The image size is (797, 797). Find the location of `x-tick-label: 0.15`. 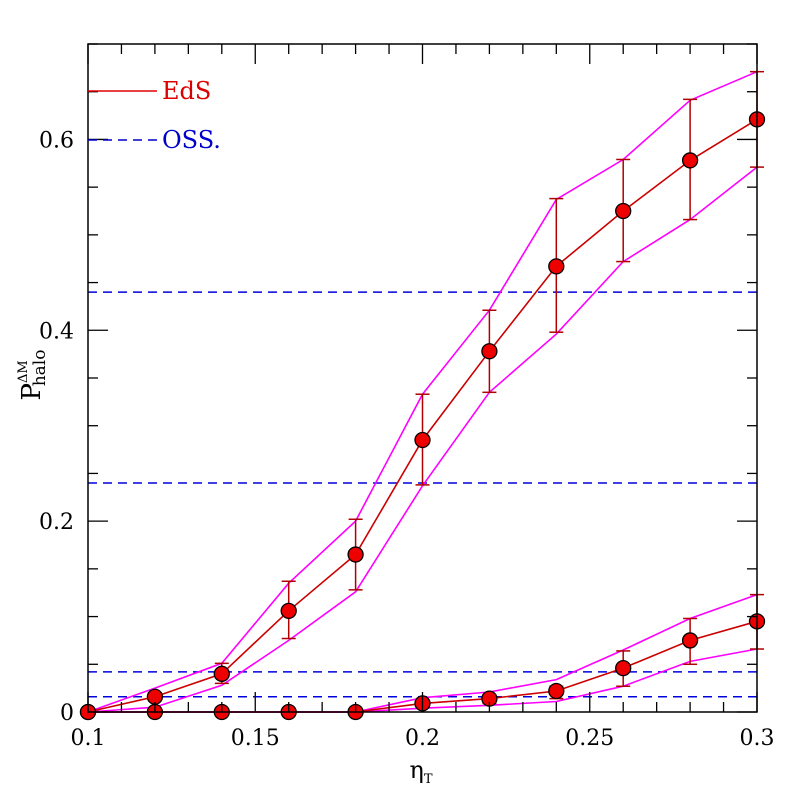

x-tick-label: 0.15 is located at coordinates (255, 738).